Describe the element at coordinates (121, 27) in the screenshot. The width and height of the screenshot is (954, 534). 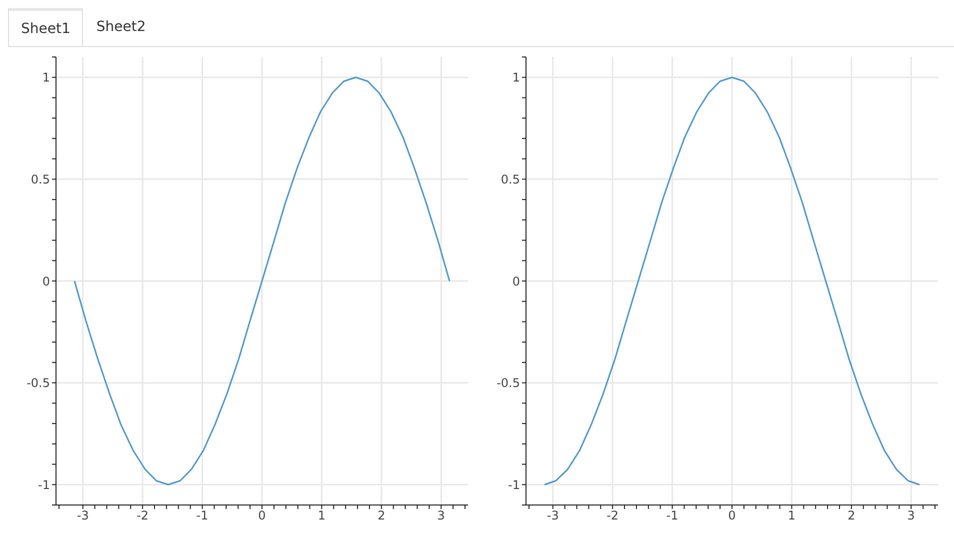
I see `text: Sheet2` at that location.